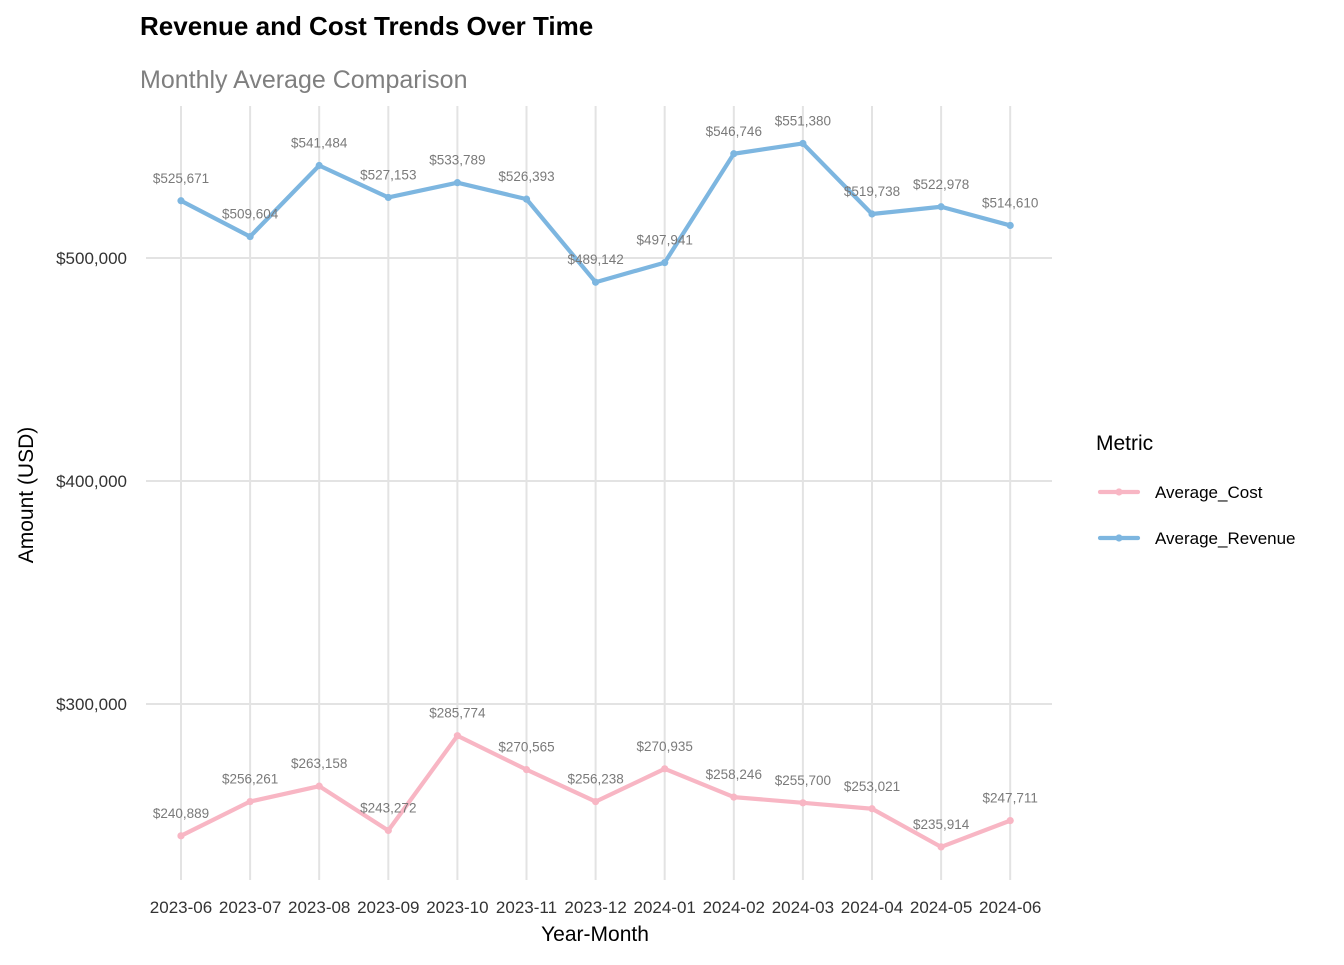  What do you see at coordinates (941, 824) in the screenshot?
I see `data-label: $235,914` at bounding box center [941, 824].